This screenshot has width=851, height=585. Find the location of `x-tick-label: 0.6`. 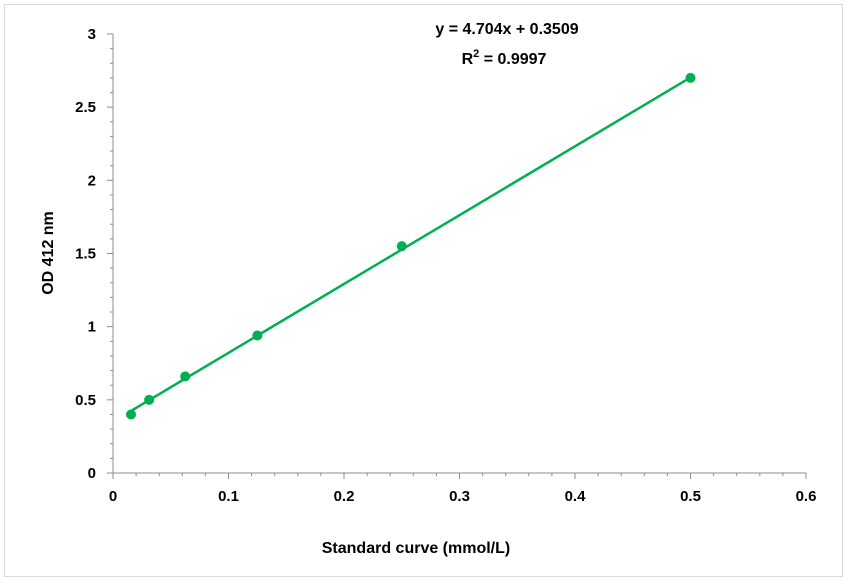

x-tick-label: 0.6 is located at coordinates (806, 496).